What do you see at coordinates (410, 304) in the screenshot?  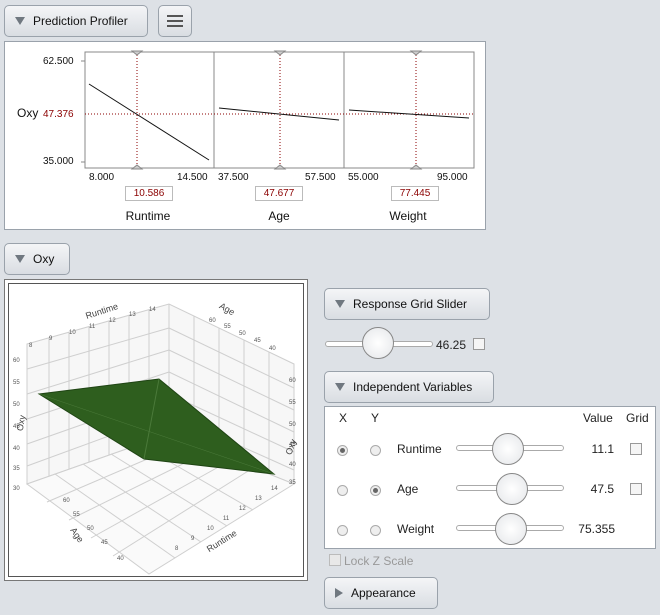 I see `response-grid-slider-label: Response Grid Slider` at bounding box center [410, 304].